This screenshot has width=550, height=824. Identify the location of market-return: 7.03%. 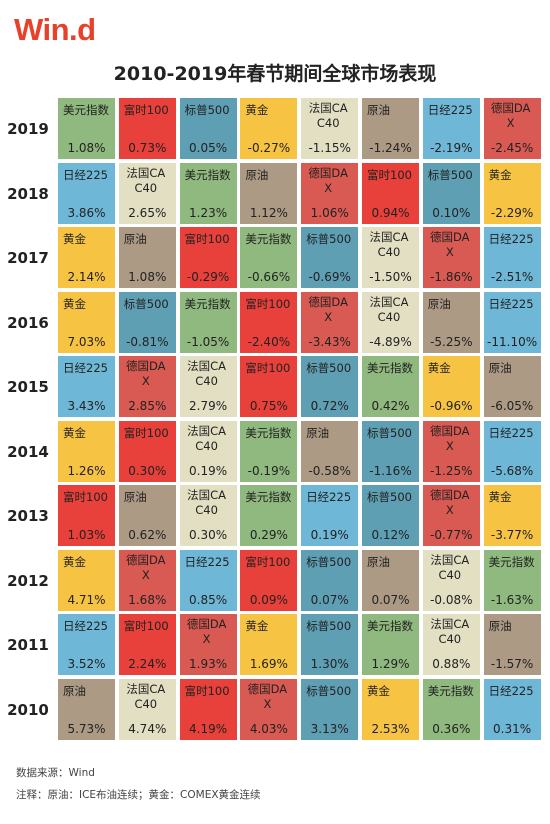
(86, 341).